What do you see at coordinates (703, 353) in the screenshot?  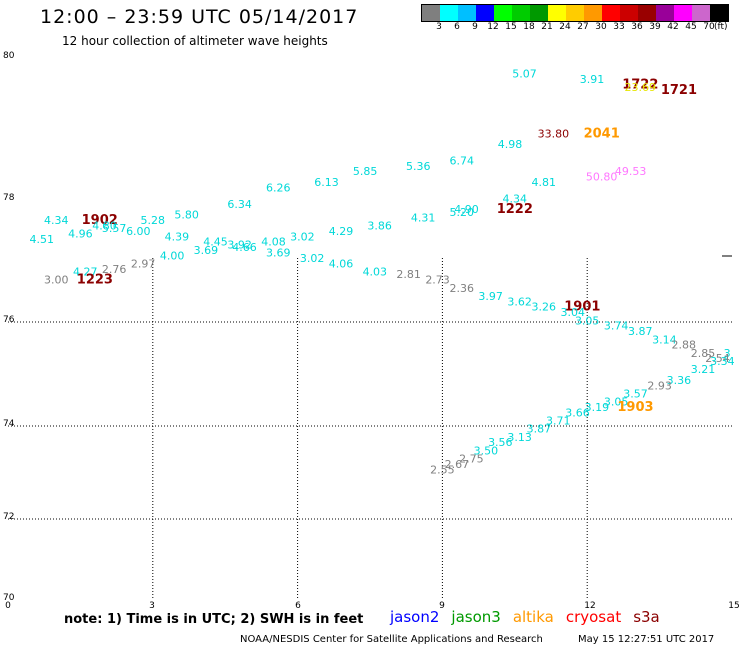 I see `wave-height-value: 2.85` at bounding box center [703, 353].